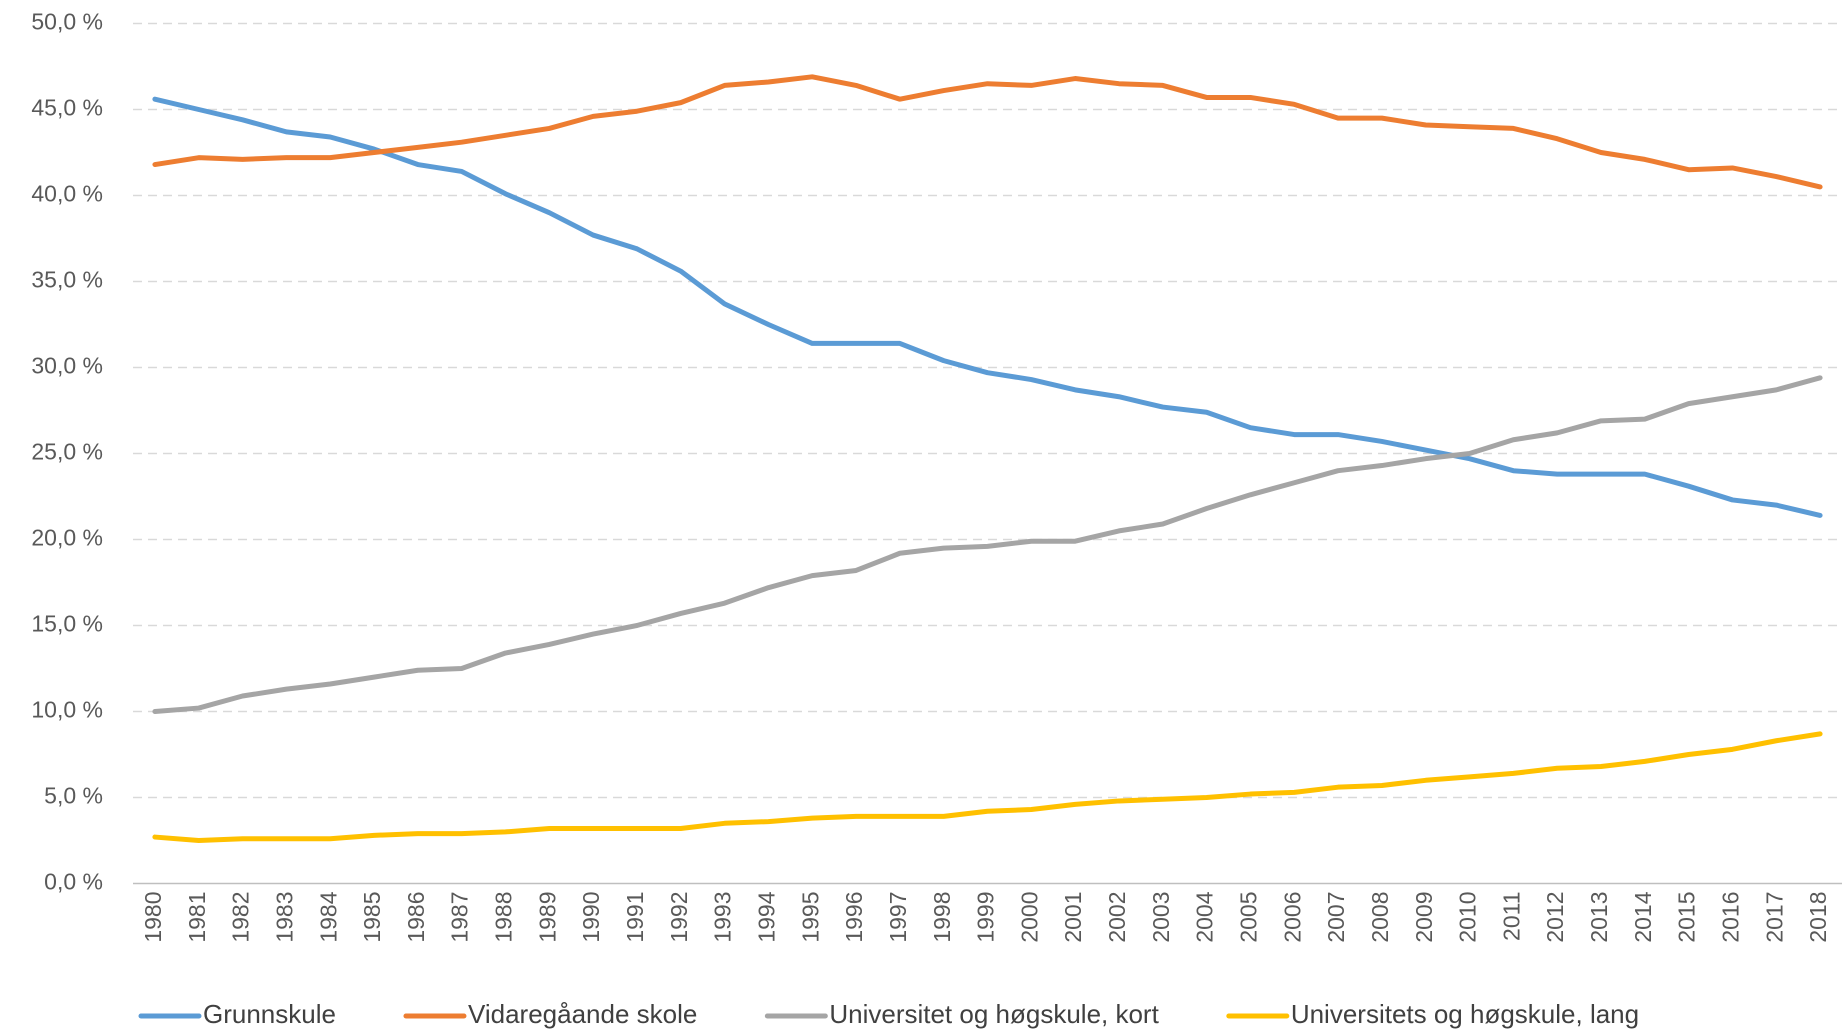  What do you see at coordinates (679, 917) in the screenshot?
I see `x-tick-label: 1992` at bounding box center [679, 917].